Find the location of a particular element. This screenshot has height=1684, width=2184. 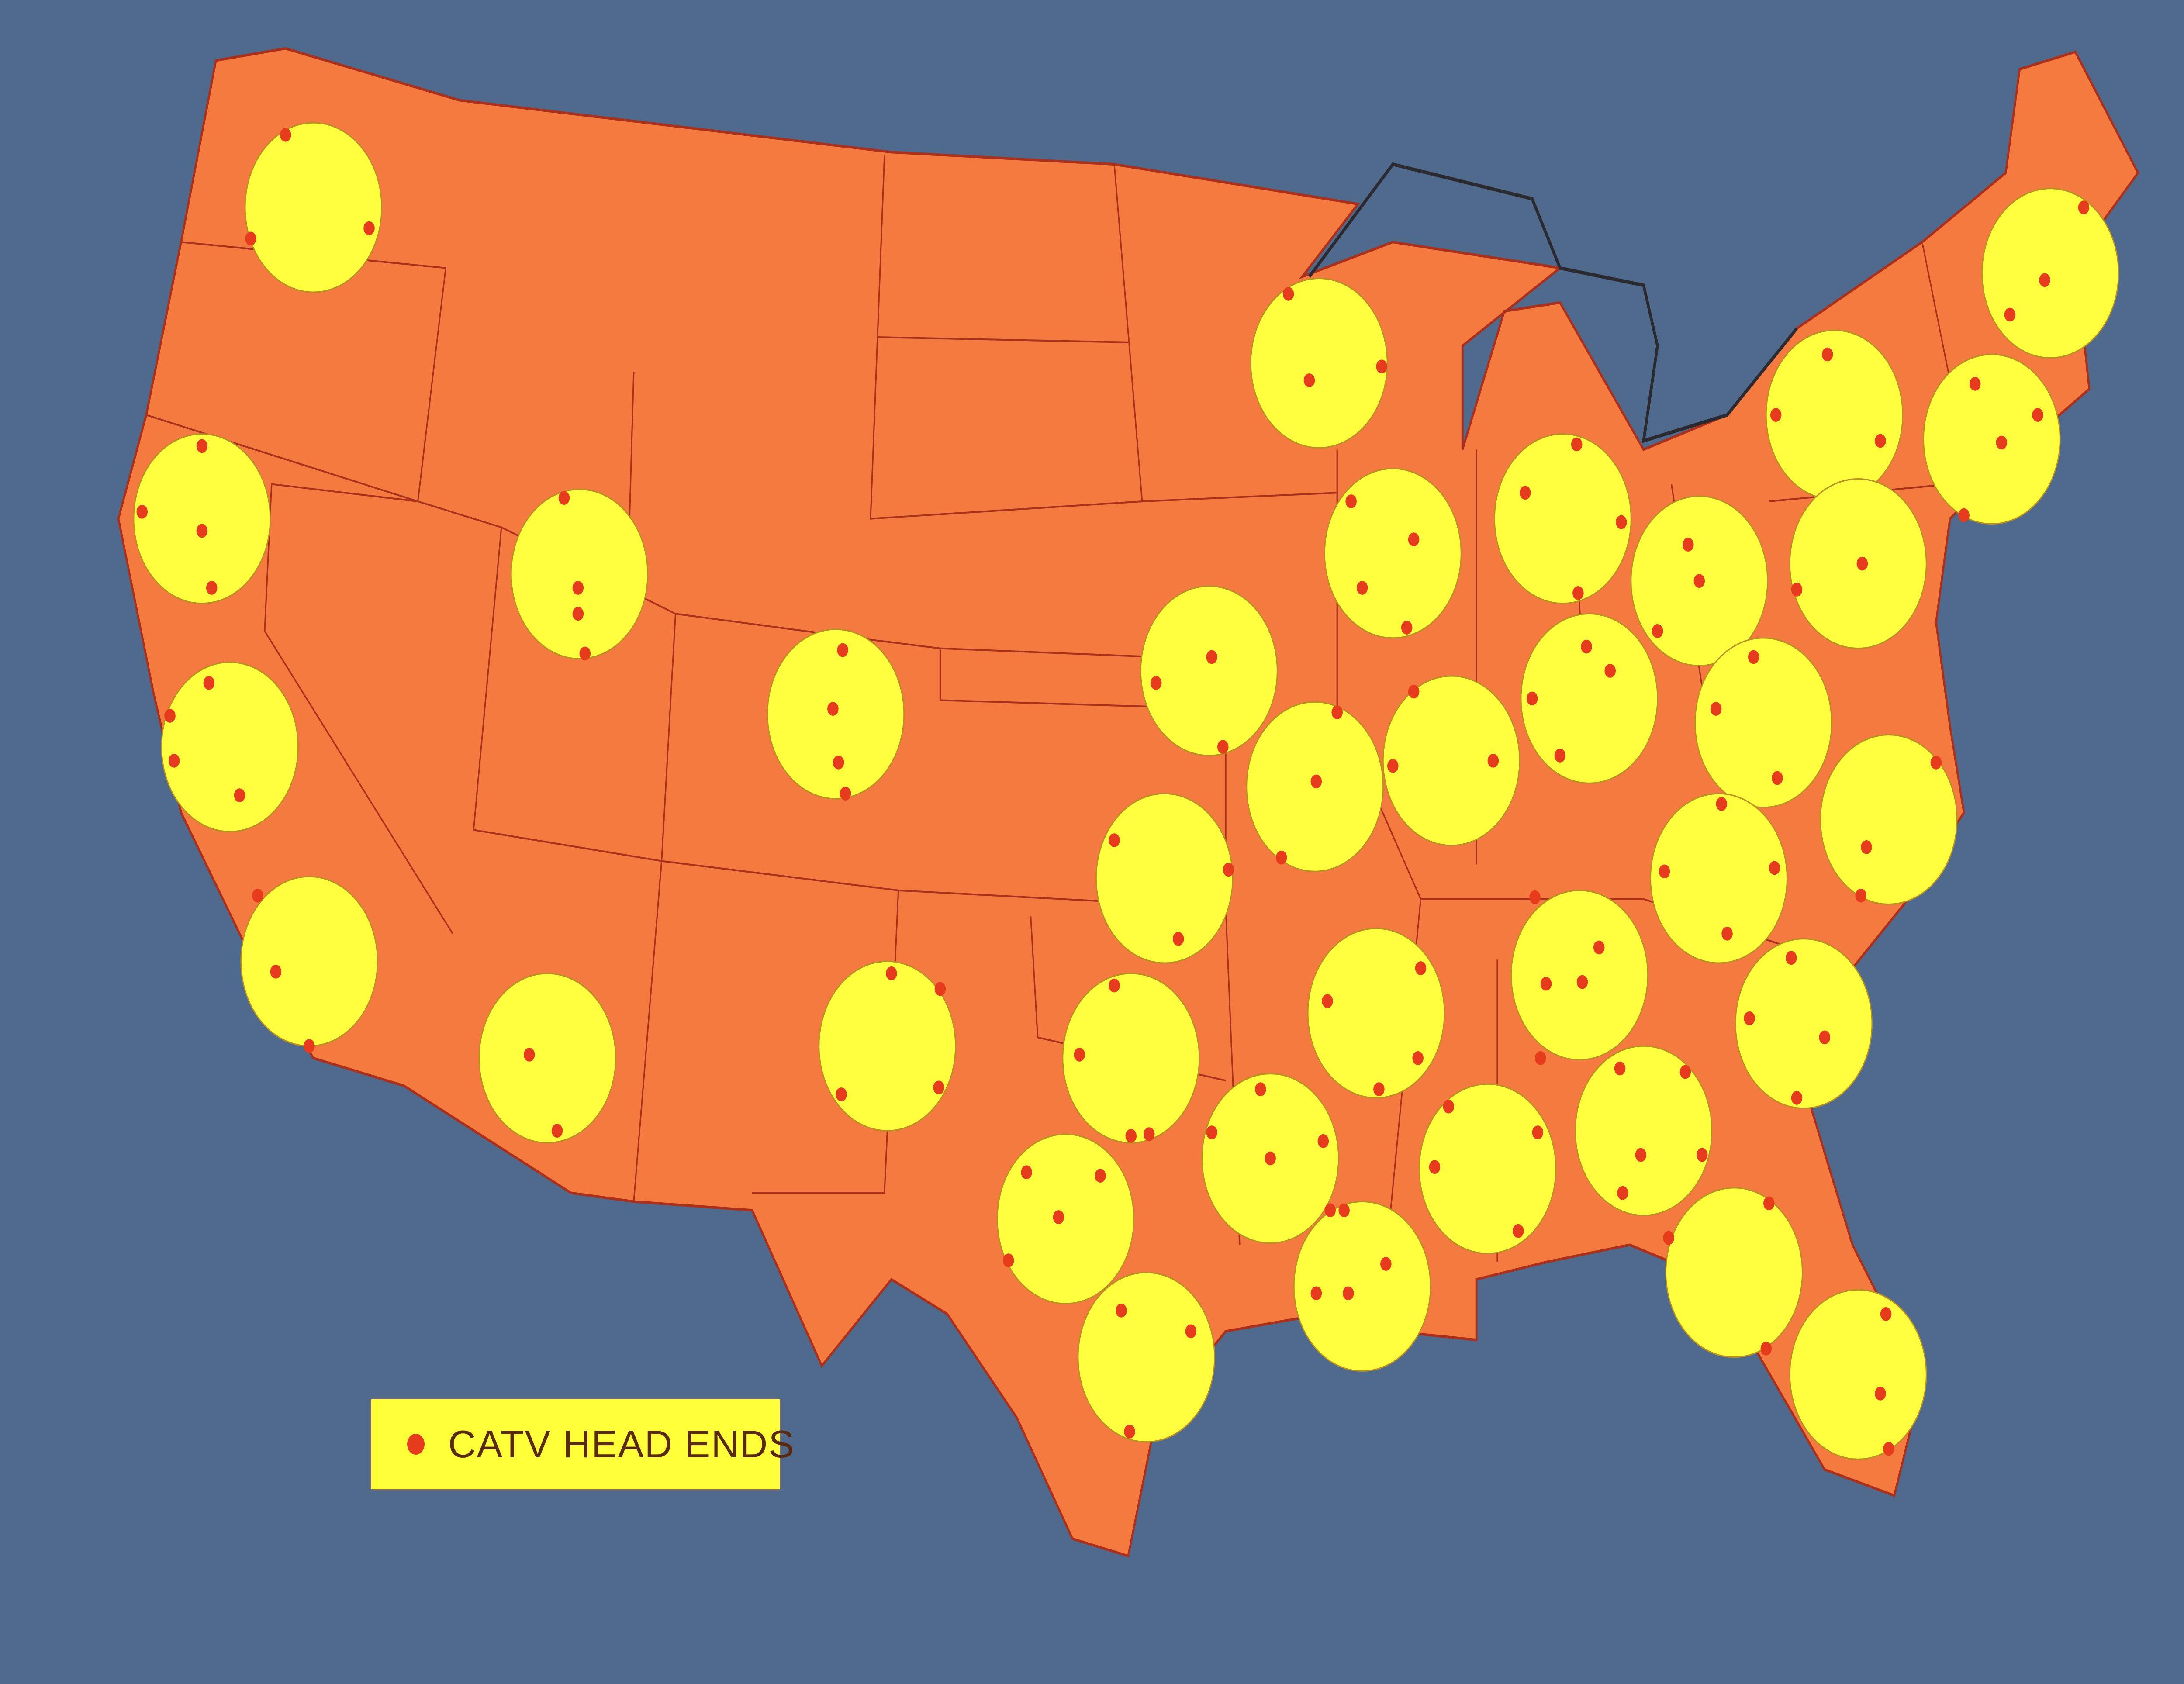

red-dot-icon is located at coordinates (416, 1445).